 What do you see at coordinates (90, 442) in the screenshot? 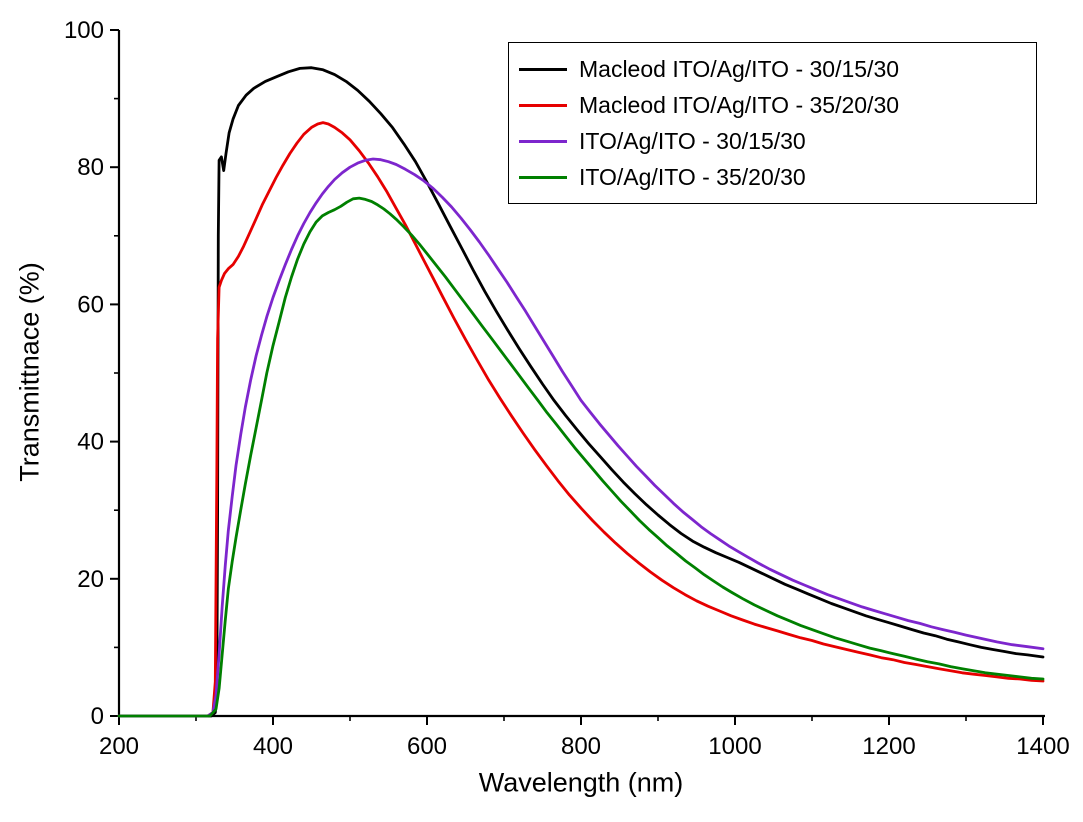
I see `y-tick-label: 40` at bounding box center [90, 442].